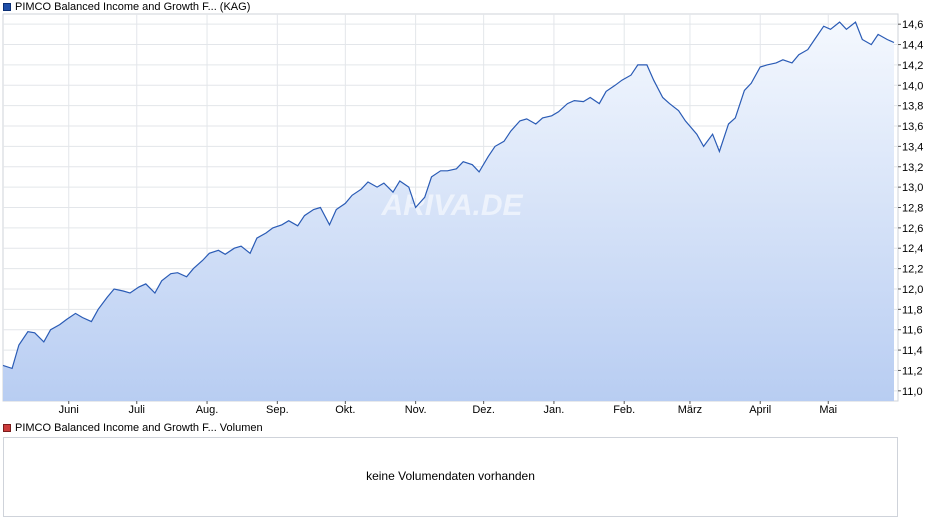 This screenshot has width=940, height=526. Describe the element at coordinates (7, 7) in the screenshot. I see `price-legend-swatch` at that location.